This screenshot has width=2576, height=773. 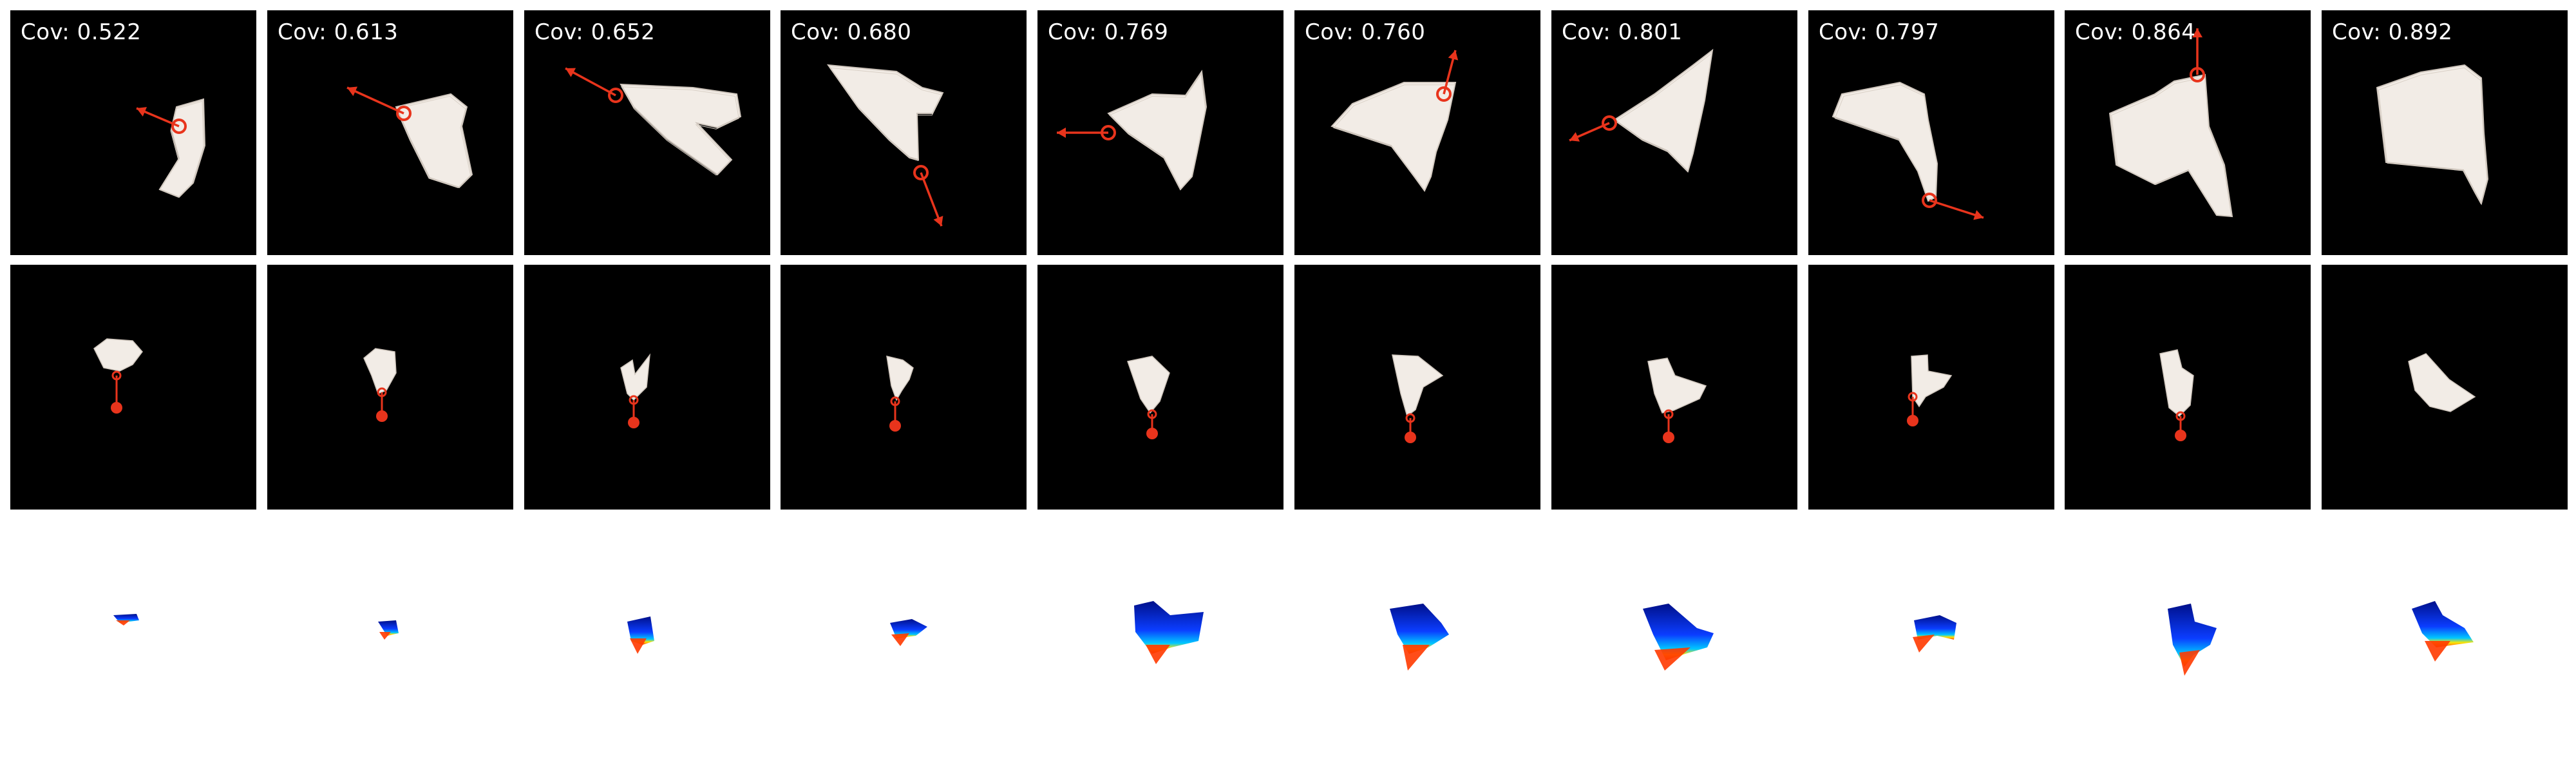 What do you see at coordinates (1647, 32) in the screenshot?
I see `coverage-value: 0.801` at bounding box center [1647, 32].